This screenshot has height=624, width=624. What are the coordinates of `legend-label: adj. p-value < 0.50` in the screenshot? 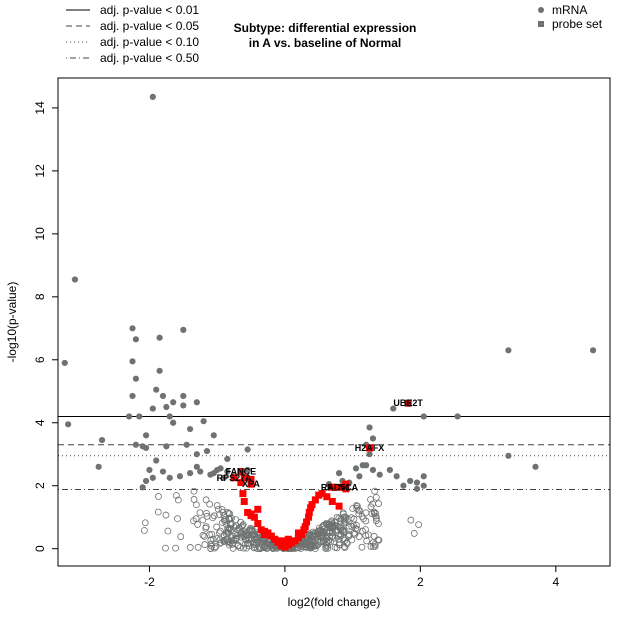 It's located at (149, 58).